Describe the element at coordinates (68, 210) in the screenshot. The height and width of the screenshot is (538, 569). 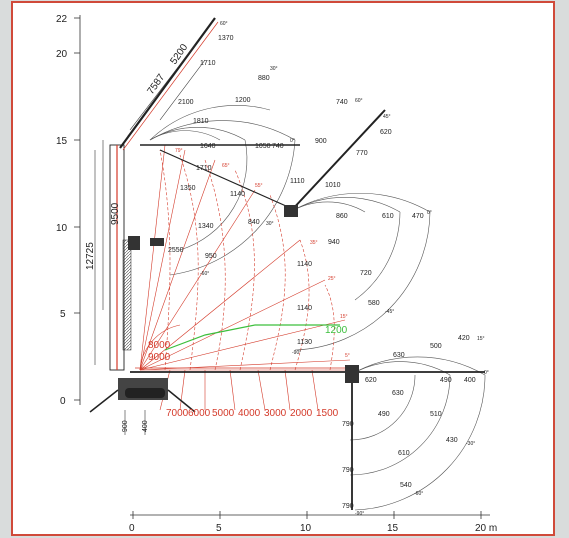
I see `y-axis: 0 5 10 15 20 22` at that location.